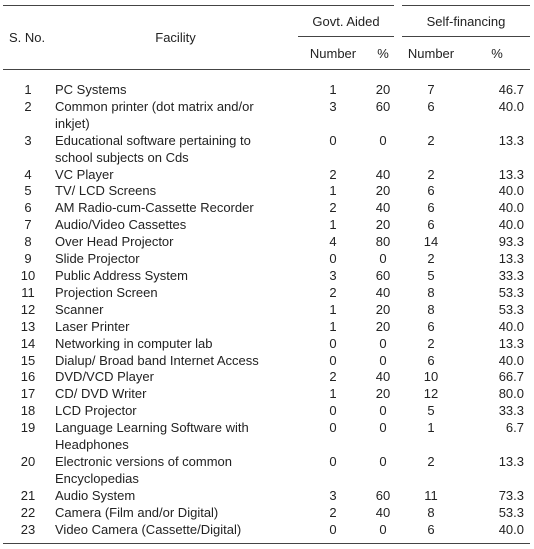 The width and height of the screenshot is (534, 549). I want to click on facility: Video Camera (Cassette/Digital), so click(175, 533).